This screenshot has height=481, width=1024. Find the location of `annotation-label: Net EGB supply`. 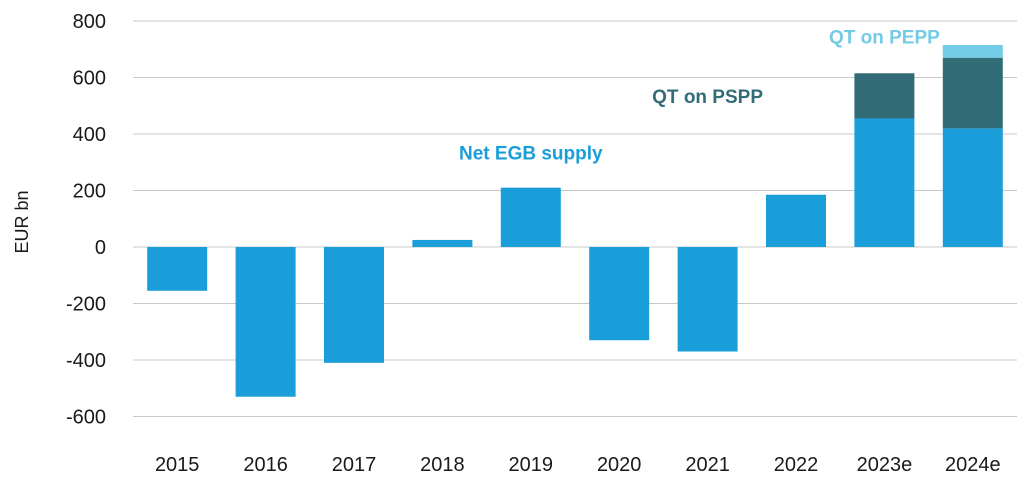

annotation-label: Net EGB supply is located at coordinates (531, 153).